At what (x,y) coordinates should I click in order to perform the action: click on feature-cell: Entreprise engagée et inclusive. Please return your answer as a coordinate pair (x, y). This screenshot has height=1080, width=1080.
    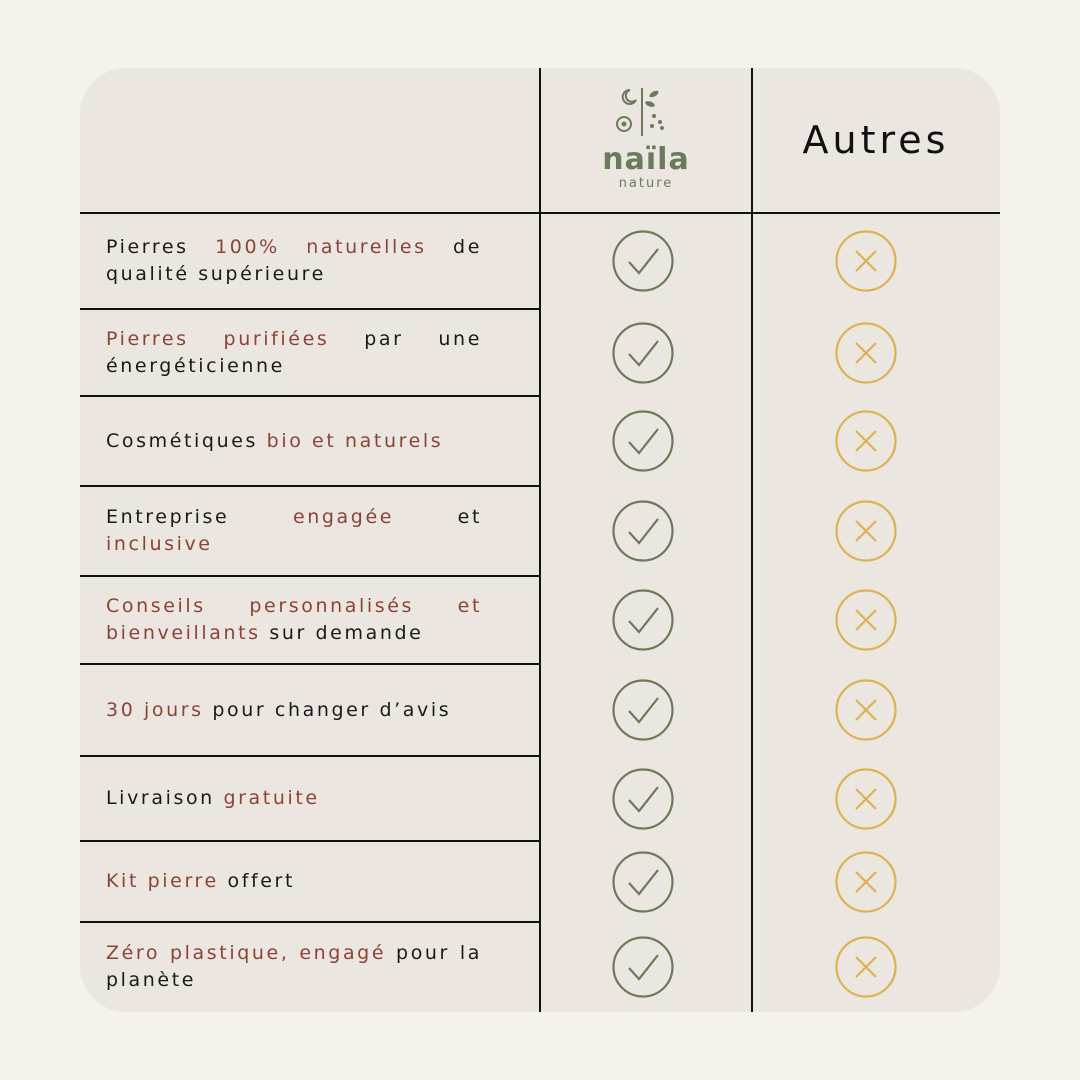
    Looking at the image, I should click on (294, 531).